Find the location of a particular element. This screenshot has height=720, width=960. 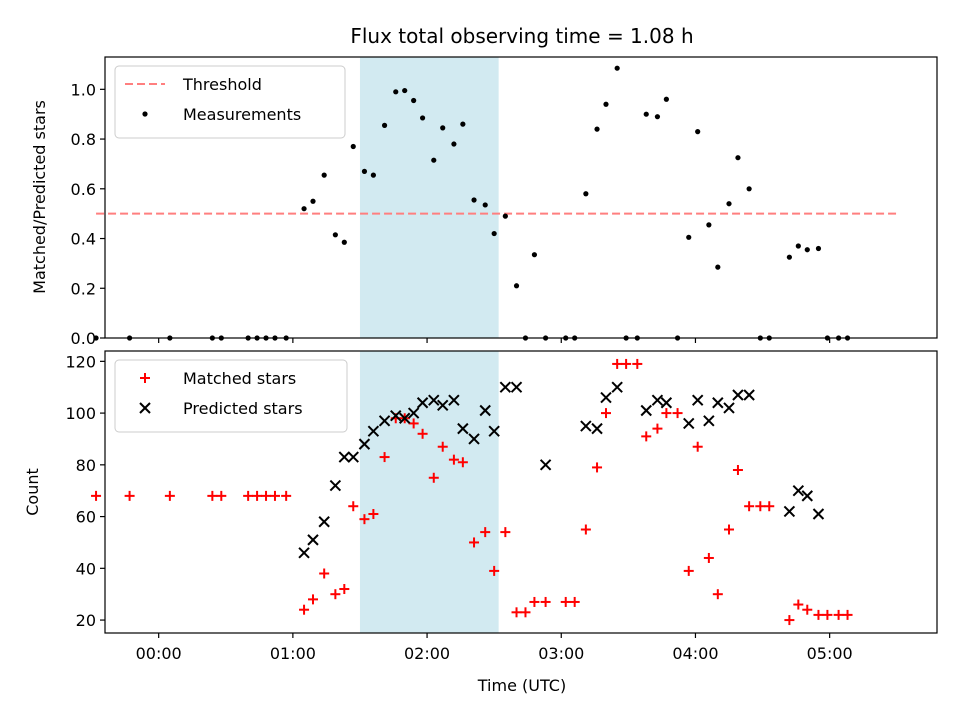

legend-label: Predicted stars is located at coordinates (243, 408).